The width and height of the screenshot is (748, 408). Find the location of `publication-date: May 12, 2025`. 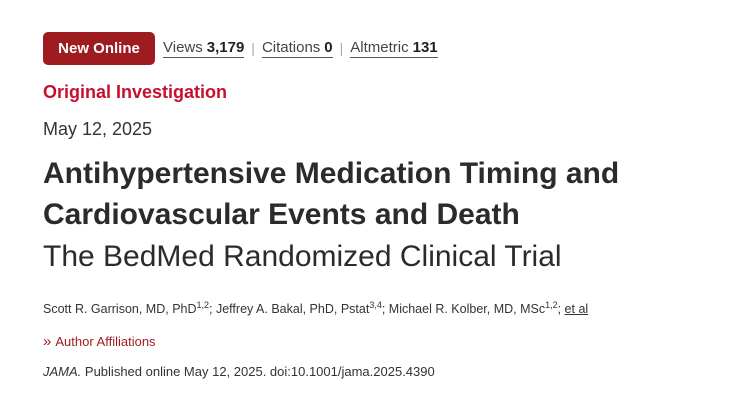

publication-date: May 12, 2025 is located at coordinates (98, 129).